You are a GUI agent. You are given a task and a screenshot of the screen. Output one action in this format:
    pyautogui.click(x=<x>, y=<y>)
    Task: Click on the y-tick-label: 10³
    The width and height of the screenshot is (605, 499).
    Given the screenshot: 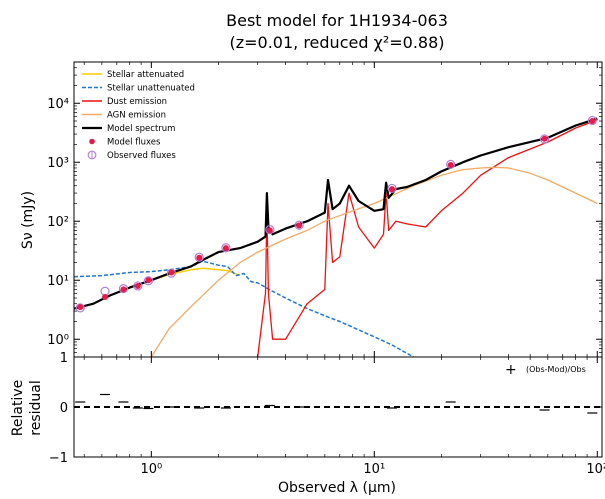 What is the action you would take?
    pyautogui.click(x=58, y=163)
    